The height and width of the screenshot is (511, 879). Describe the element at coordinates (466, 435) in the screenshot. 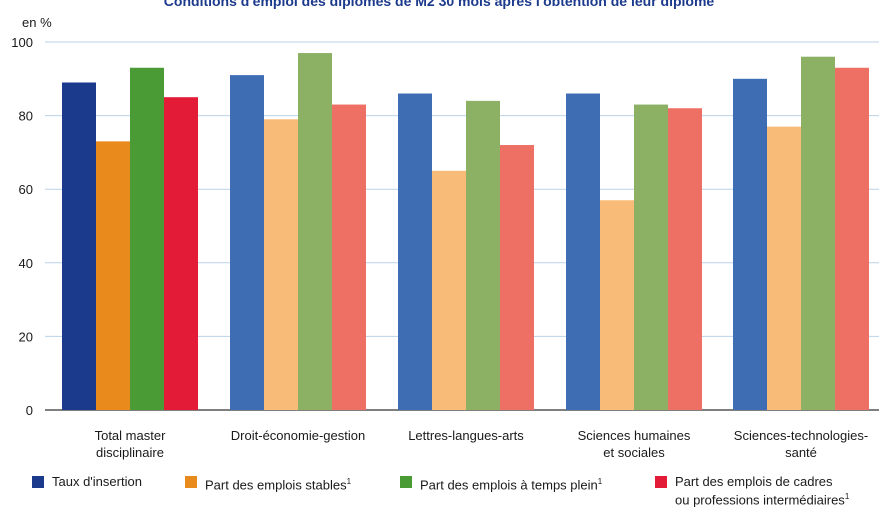

I see `x-tick-label: Lettres-langues-arts` at that location.